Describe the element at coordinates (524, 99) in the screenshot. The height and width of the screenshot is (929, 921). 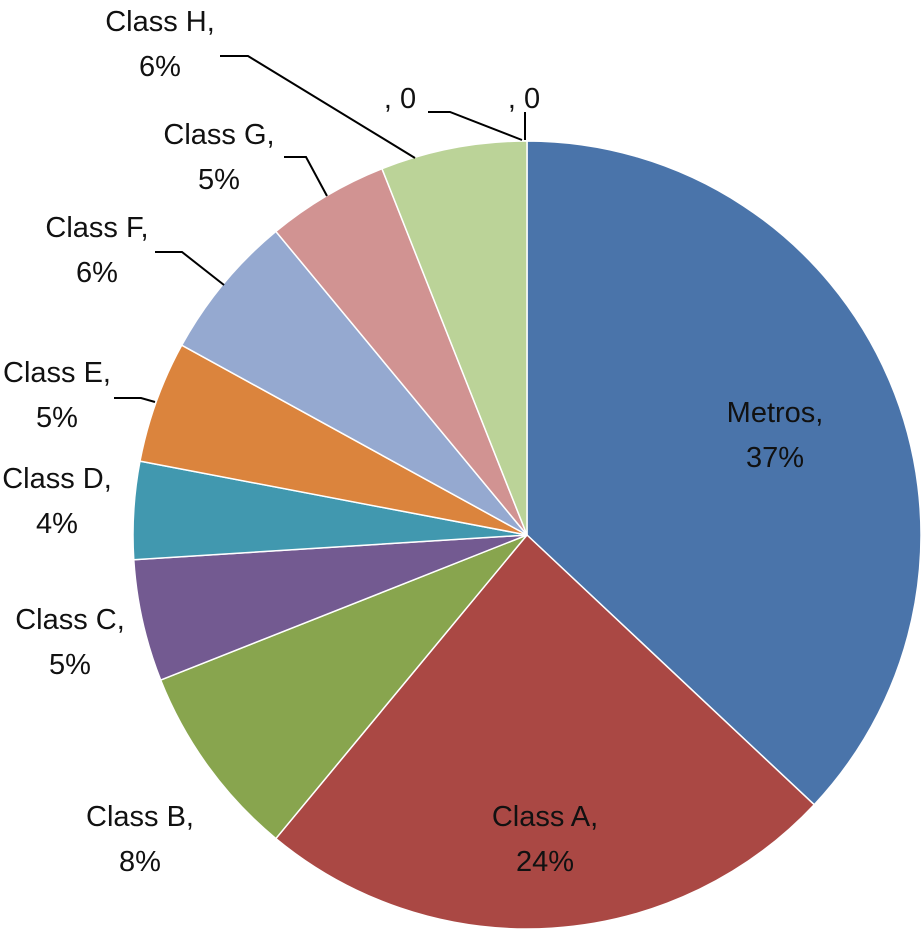
I see `label-zero-2: , 0` at that location.